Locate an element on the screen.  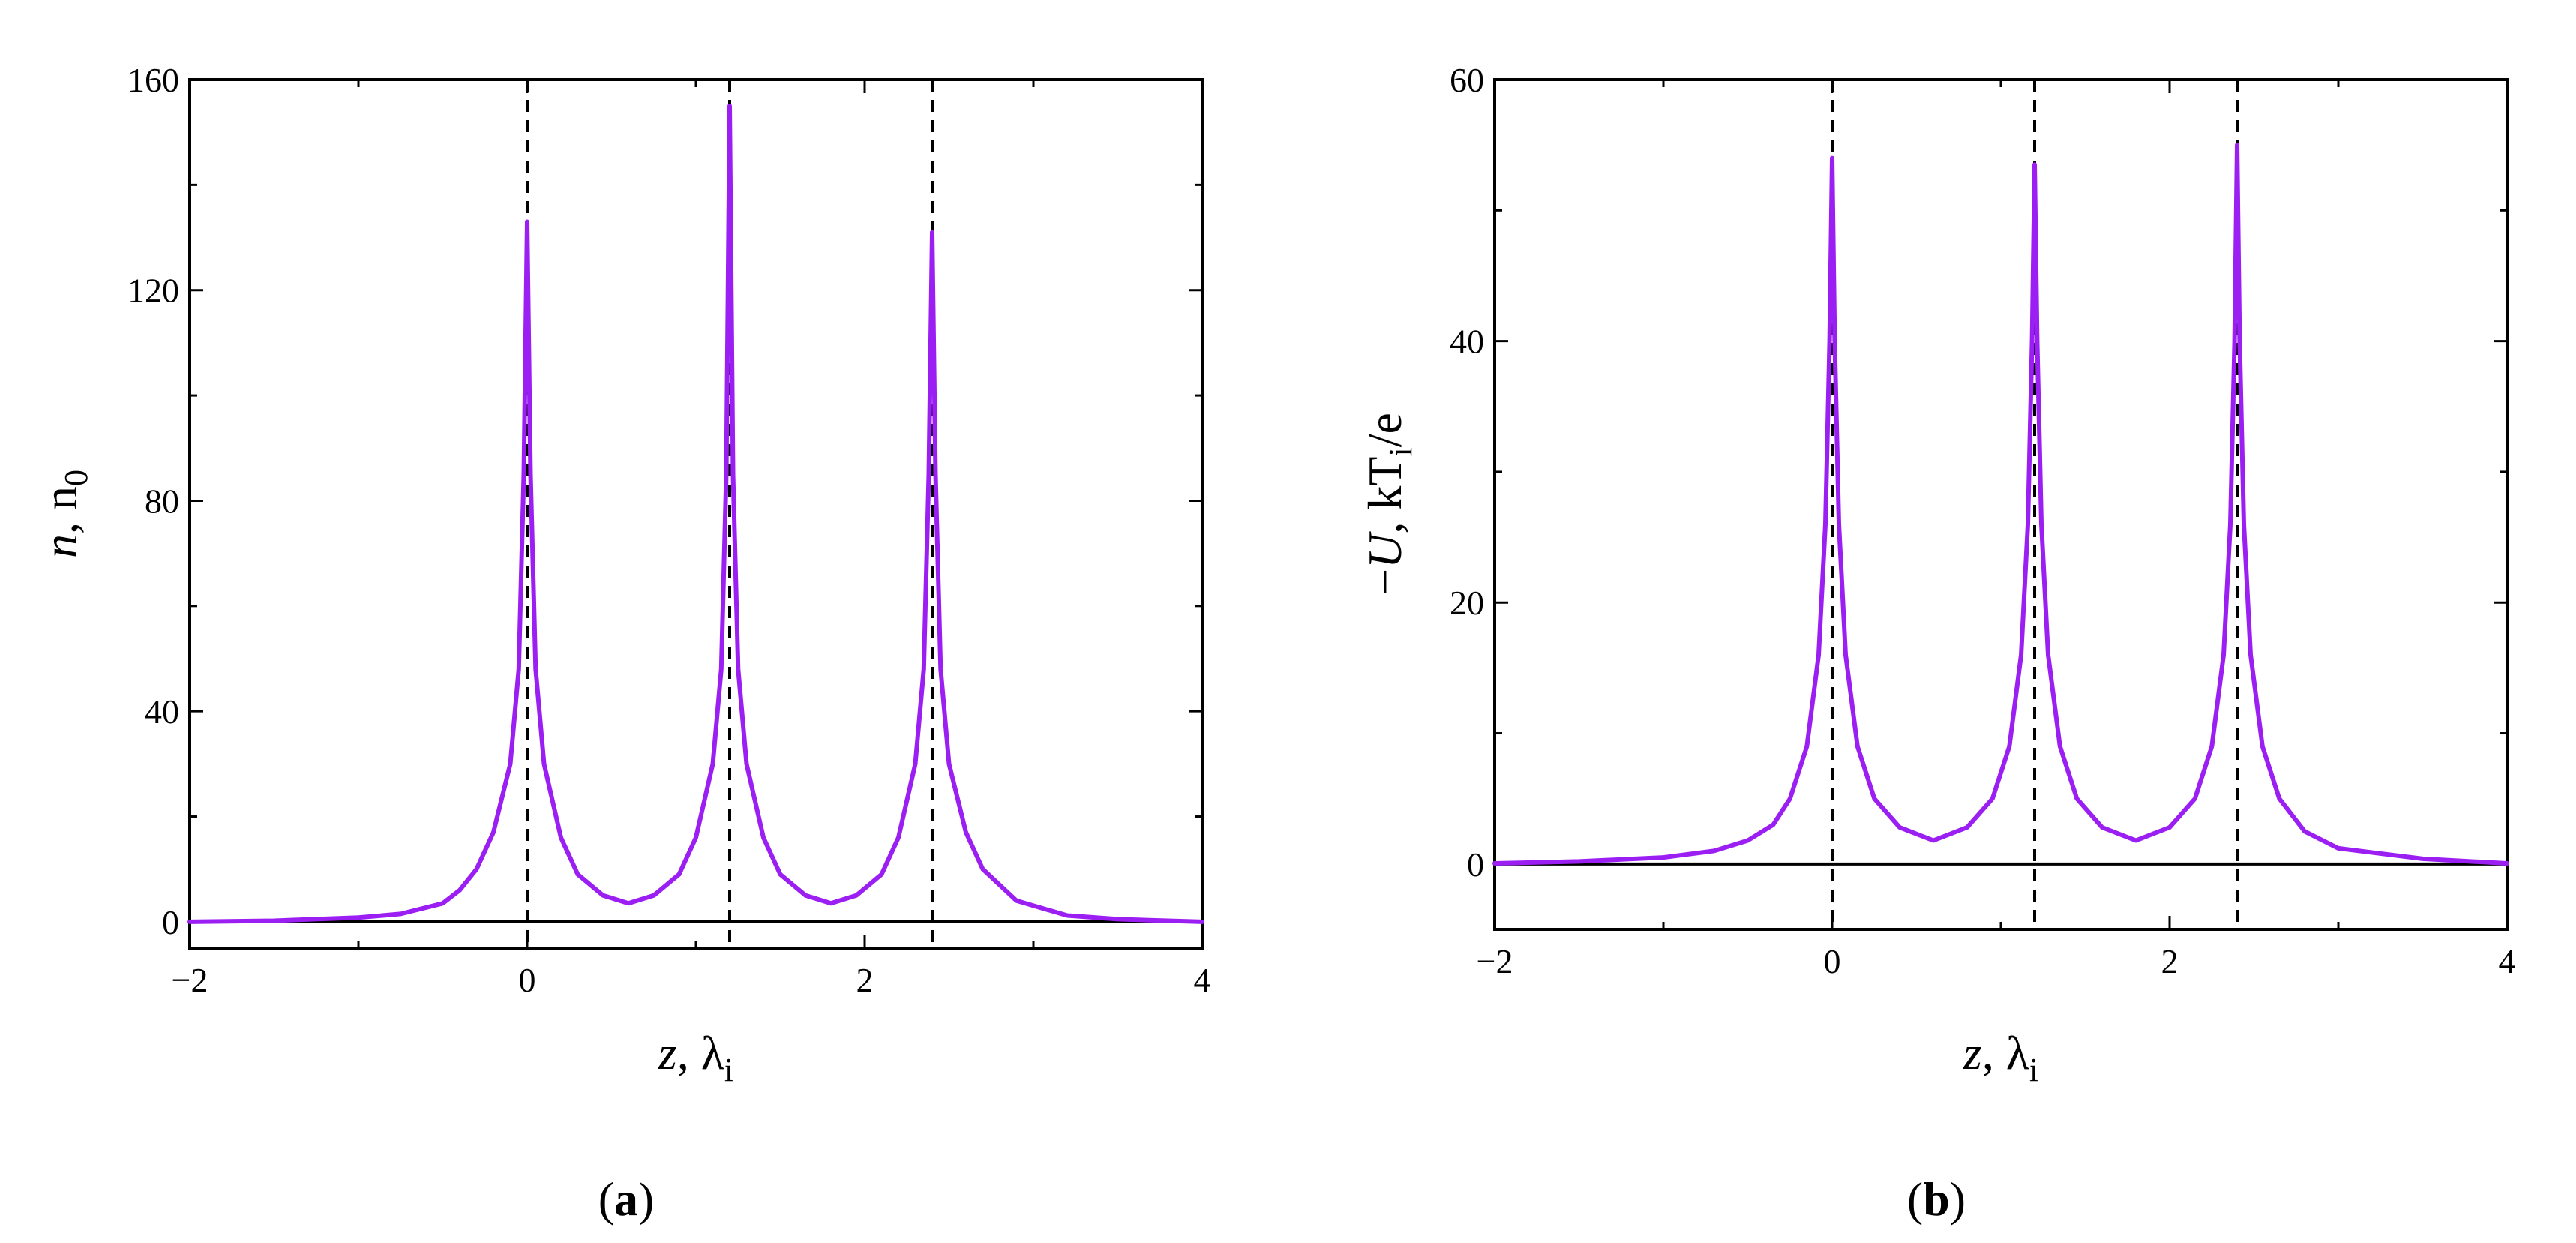
panel-a-label: (a) is located at coordinates (627, 1199).